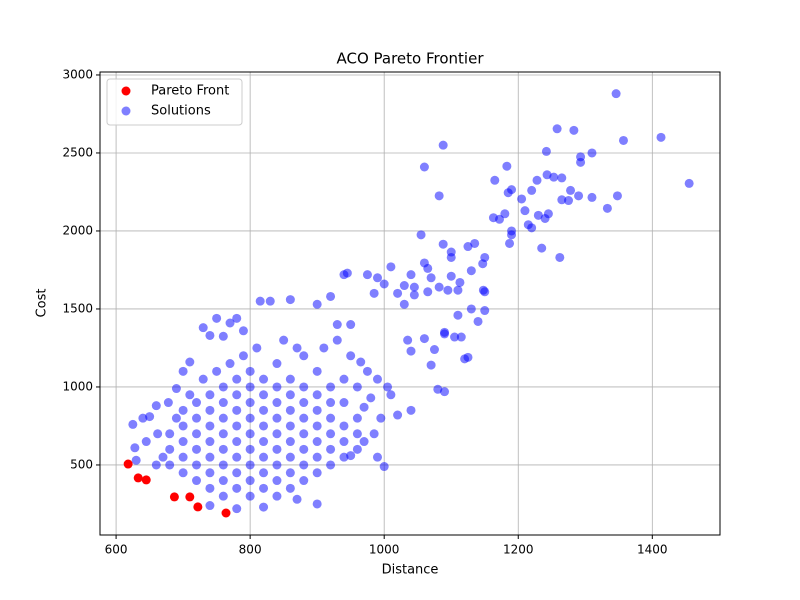 This screenshot has width=800, height=600. Describe the element at coordinates (518, 550) in the screenshot. I see `x-tick-label: 1200` at that location.